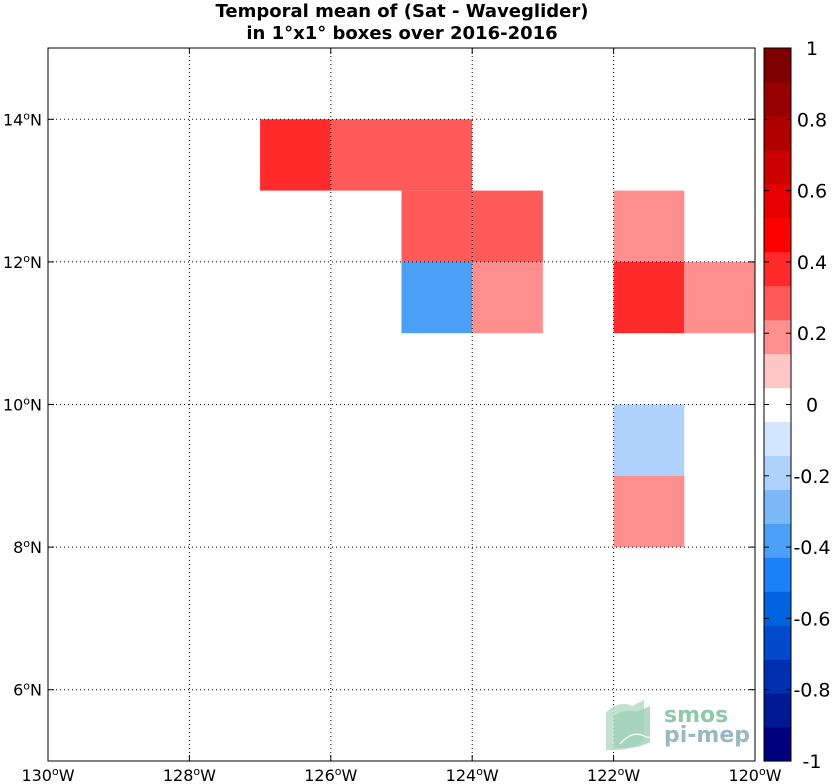 This screenshot has height=784, width=835. I want to click on y-tick-label: 10oN, so click(22, 405).